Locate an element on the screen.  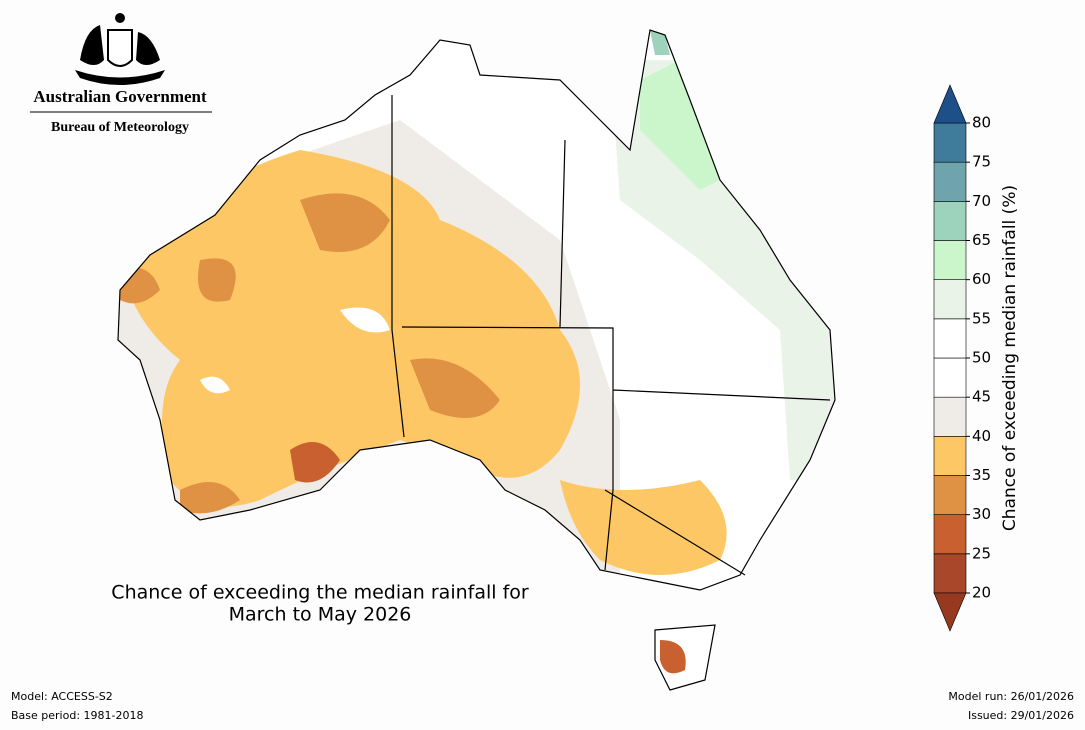
colorbar-tick-label: 25 is located at coordinates (981, 553).